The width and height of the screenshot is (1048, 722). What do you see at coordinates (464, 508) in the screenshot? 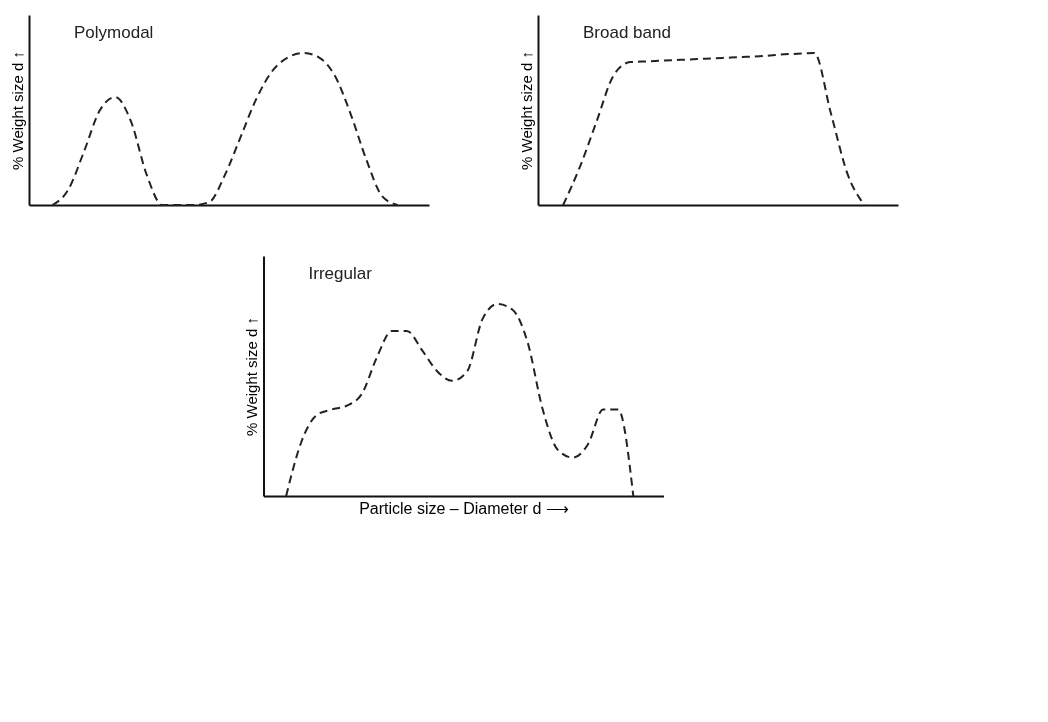
I see `x-axis-title: Particle size – Diameter d ⟶` at bounding box center [464, 508].